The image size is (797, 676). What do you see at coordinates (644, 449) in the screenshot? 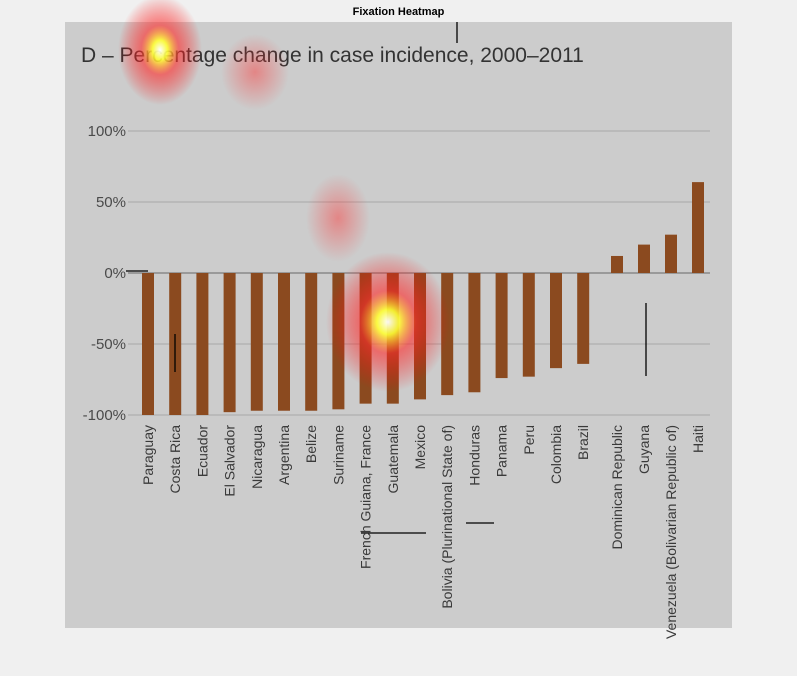
I see `x-tick-label: Guyana` at bounding box center [644, 449].